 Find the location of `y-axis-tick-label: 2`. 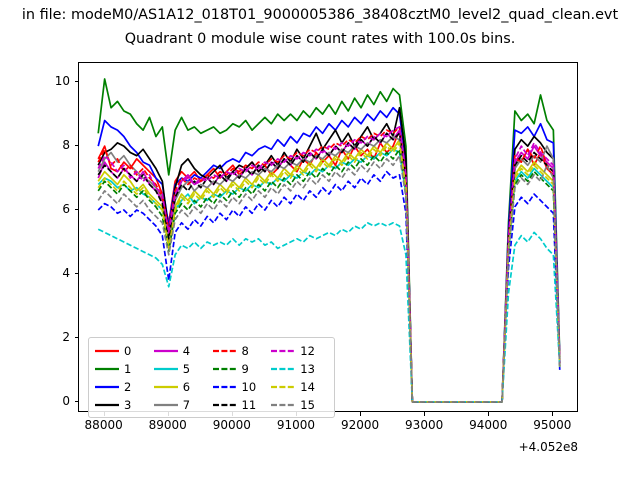

y-axis-tick-label: 2 is located at coordinates (66, 336).